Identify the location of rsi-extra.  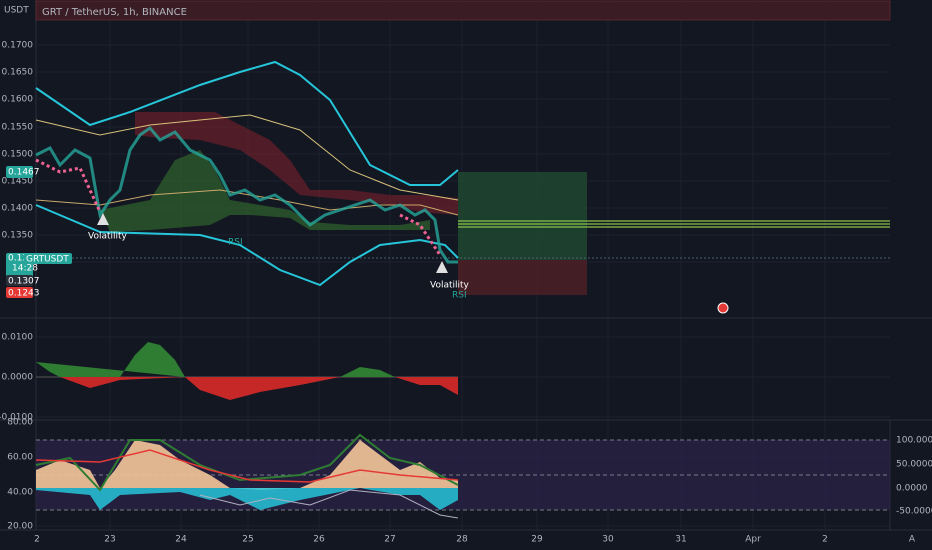
(329, 504).